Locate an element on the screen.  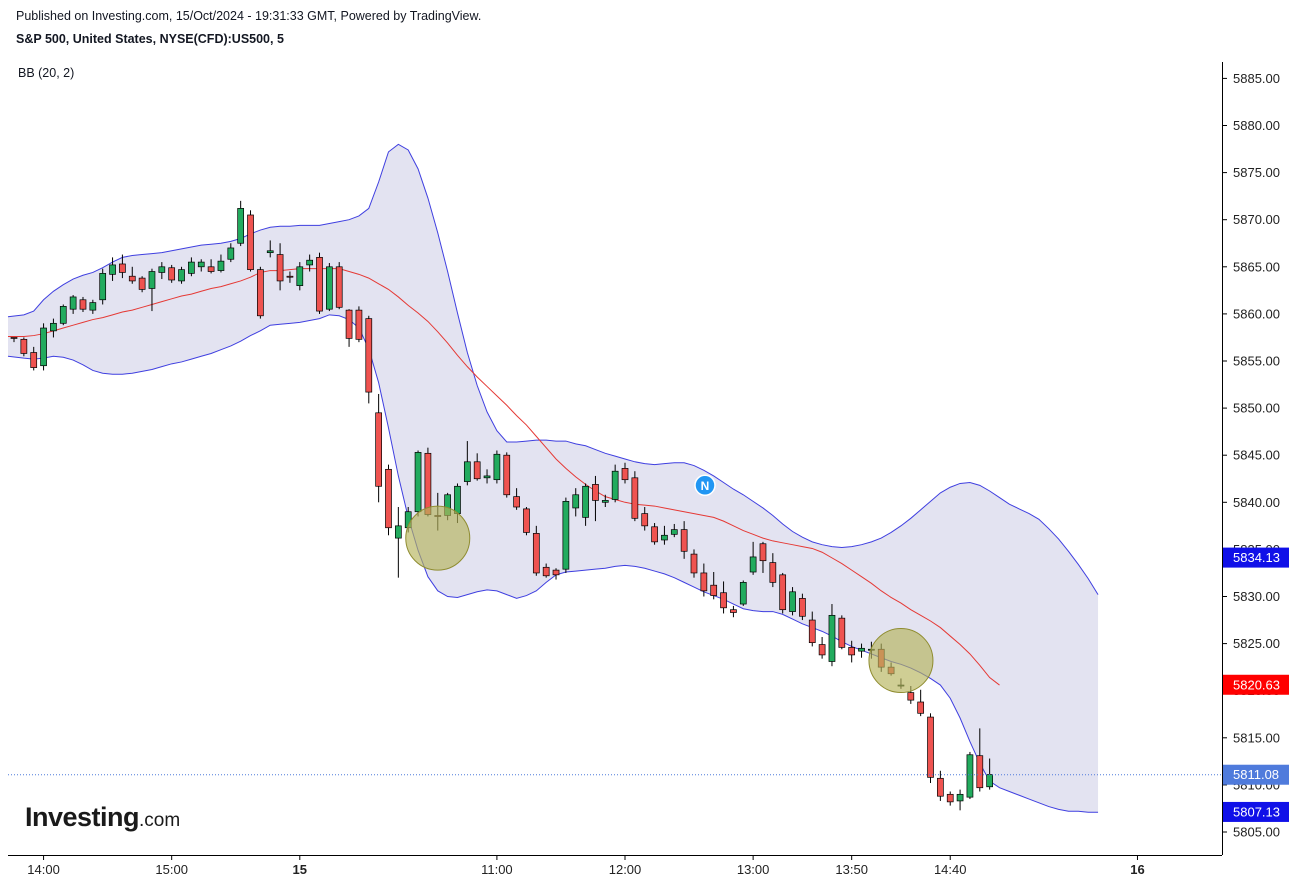
highlight-circle is located at coordinates (901, 661).